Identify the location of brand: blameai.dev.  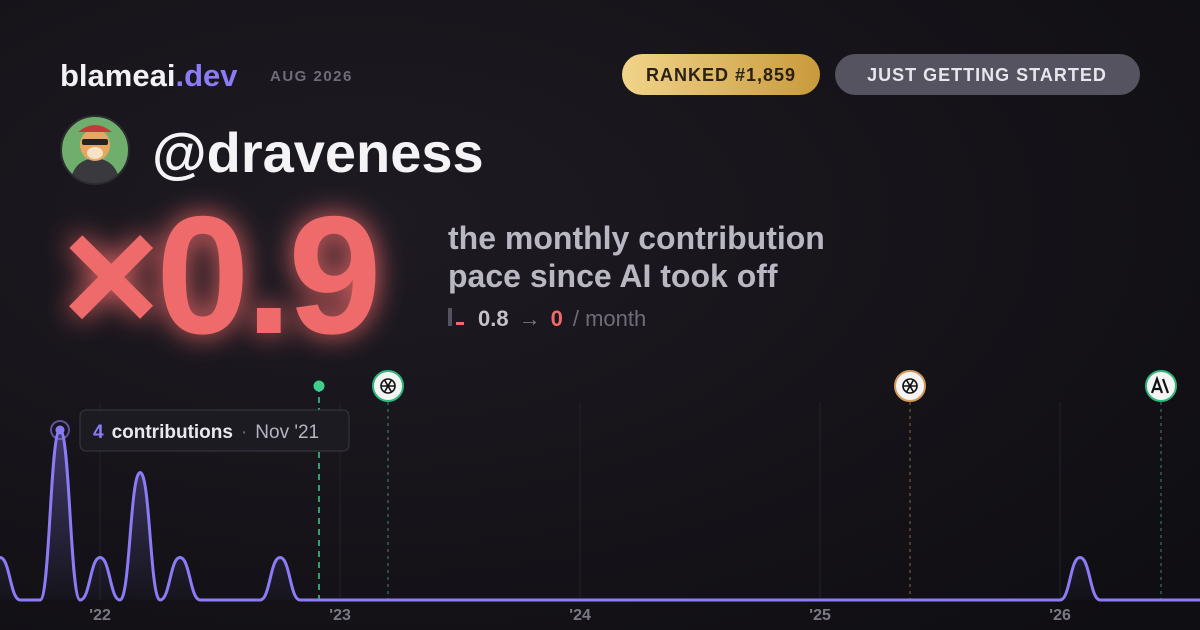
(149, 75).